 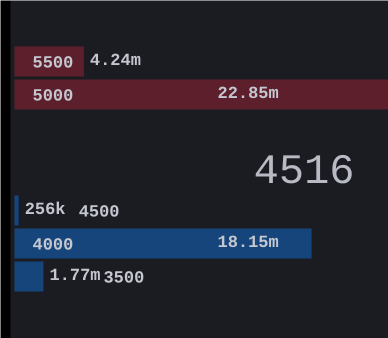 I want to click on data-label: 4.24m, so click(x=115, y=61).